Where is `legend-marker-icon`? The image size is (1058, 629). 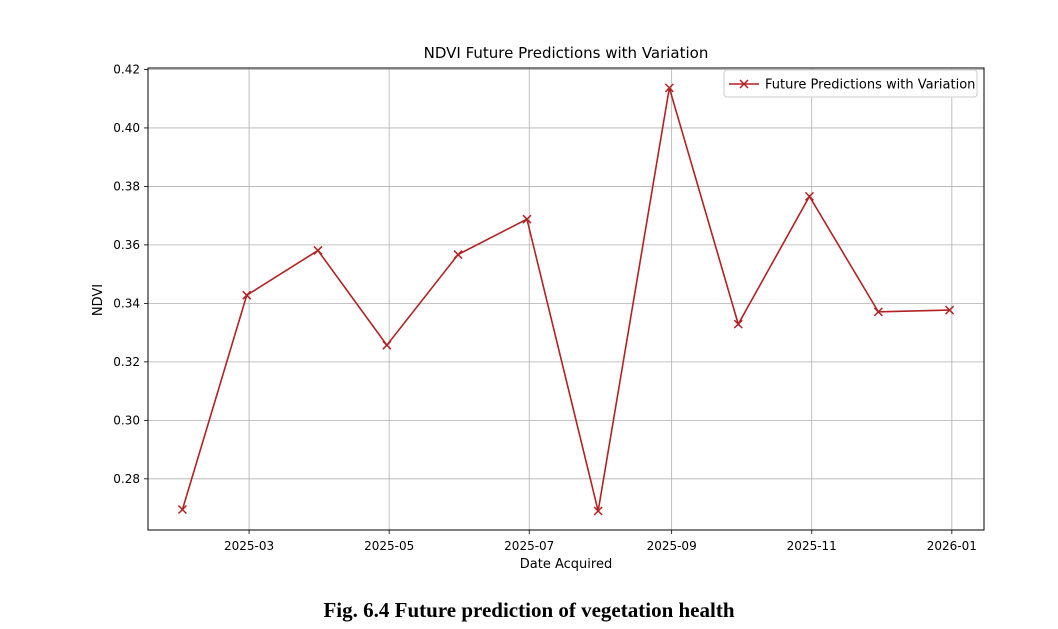 legend-marker-icon is located at coordinates (744, 84).